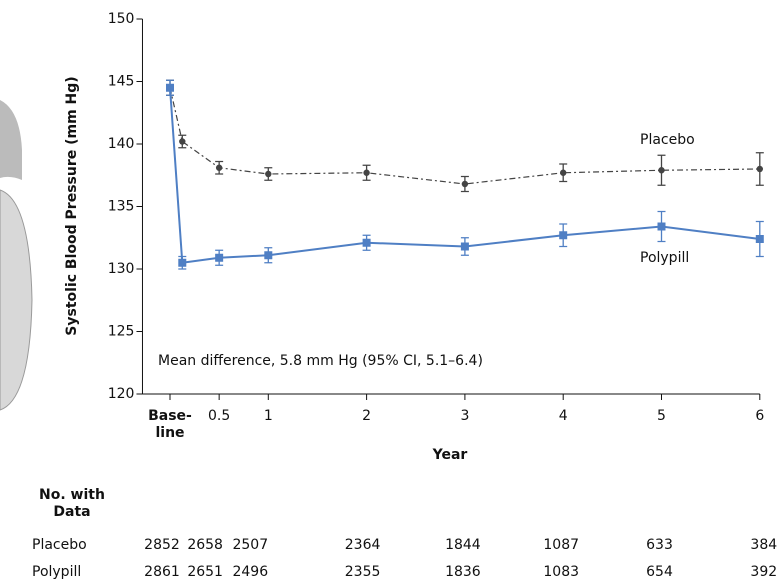 The height and width of the screenshot is (584, 780). I want to click on row-label: Polypill, so click(56, 572).